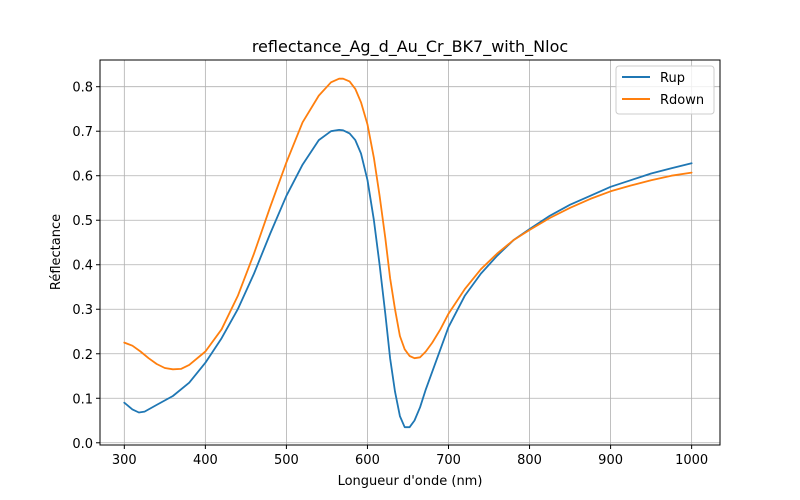 Image resolution: width=800 pixels, height=500 pixels. Describe the element at coordinates (410, 481) in the screenshot. I see `x-axis-label: Longueur d'onde (nm)` at that location.